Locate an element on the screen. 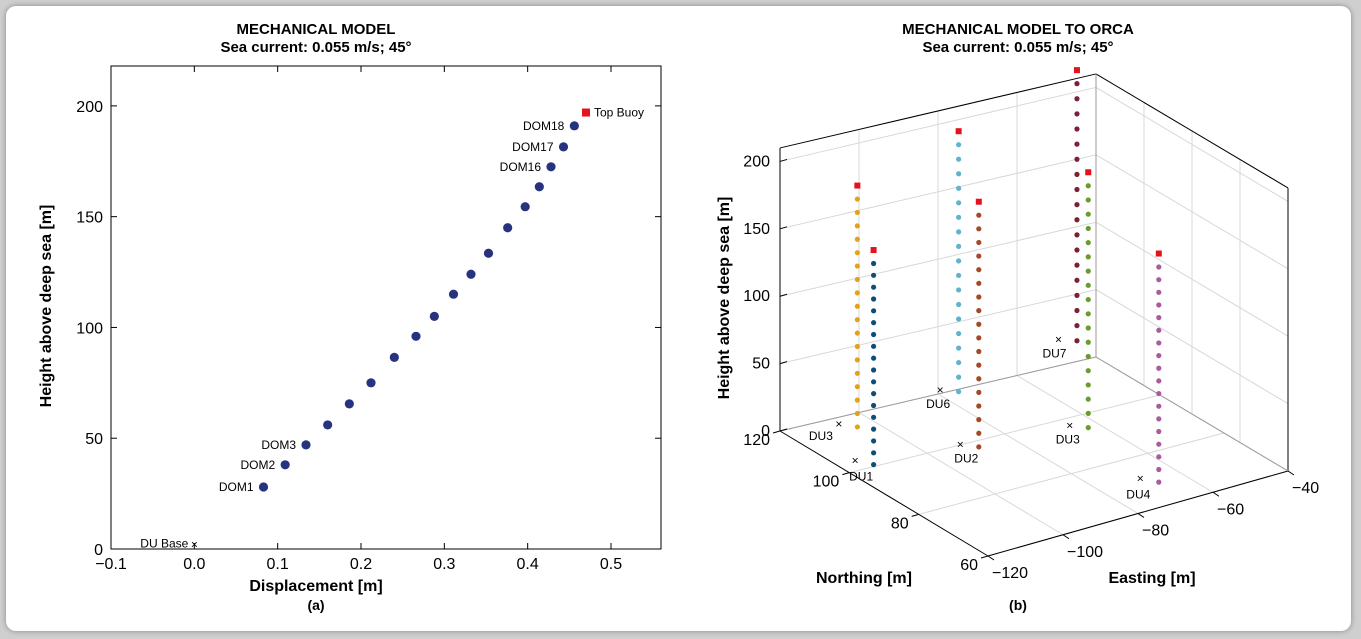 Image resolution: width=1361 pixels, height=639 pixels. chart-b-caption: (b) is located at coordinates (1018, 605).